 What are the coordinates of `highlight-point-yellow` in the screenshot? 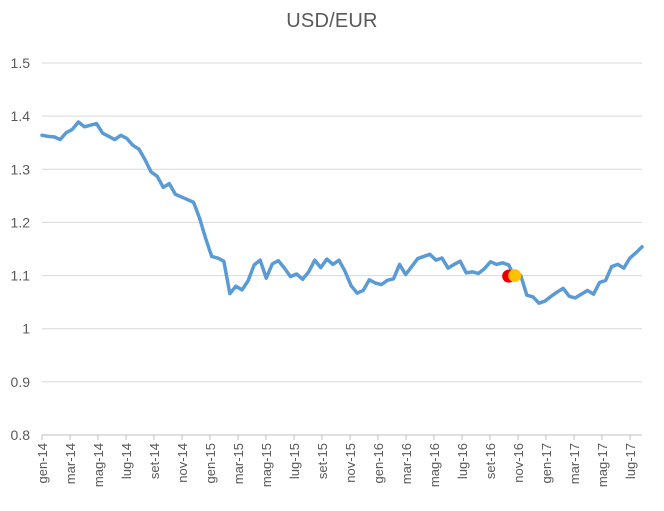 It's located at (515, 276).